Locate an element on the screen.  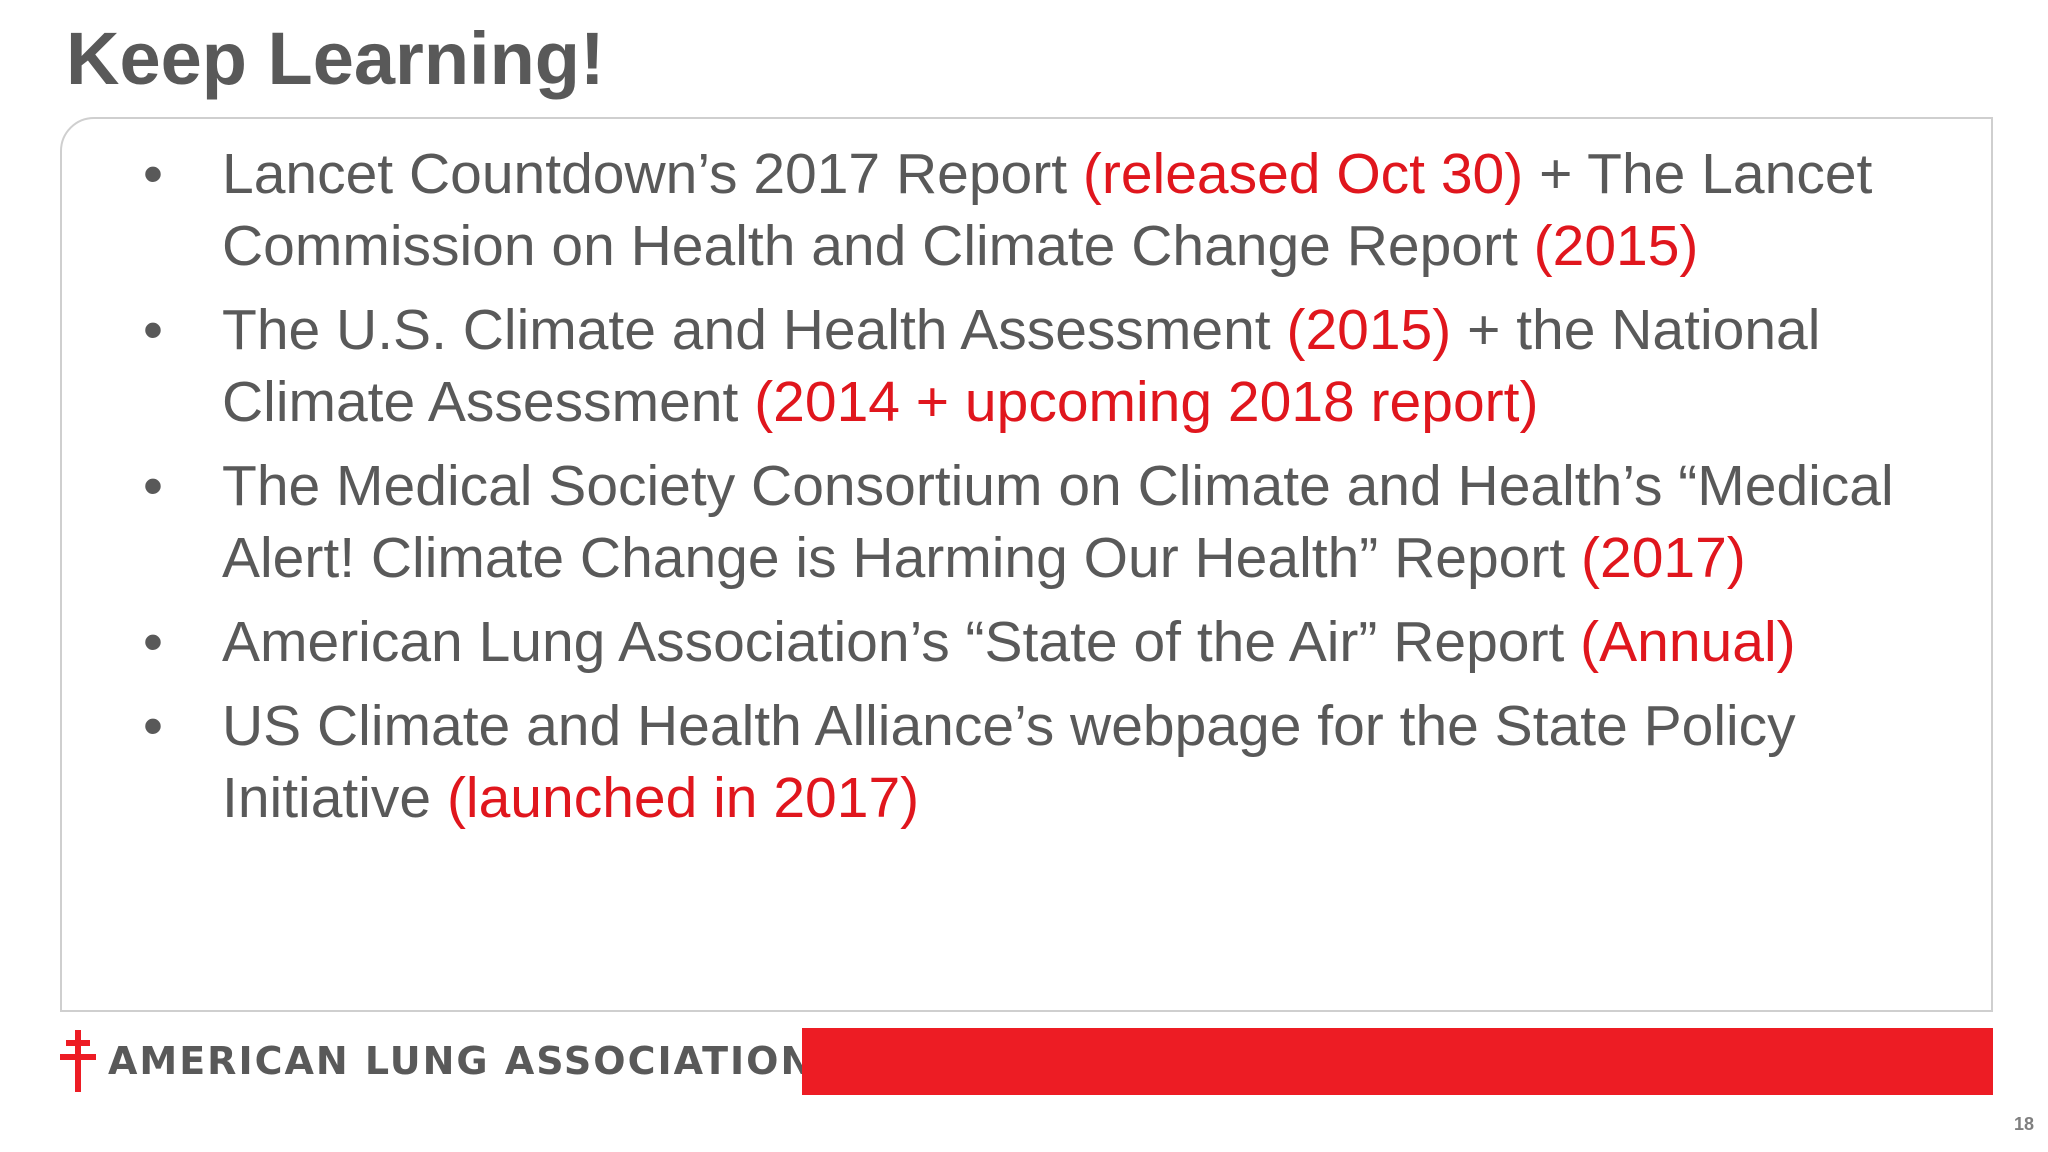
bullet-text: The U.S. Climate and Health Assessment is located at coordinates (754, 330).